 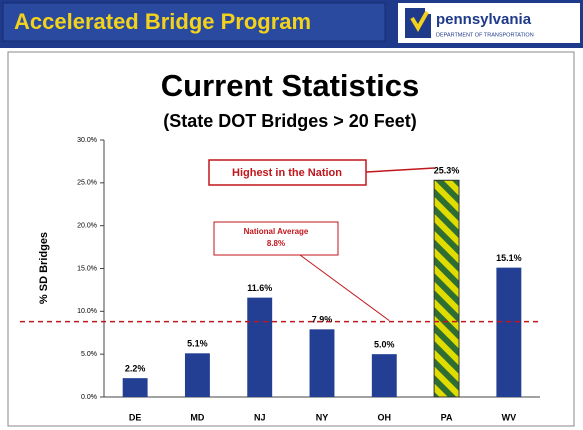 What do you see at coordinates (400, 170) in the screenshot?
I see `annotation-arrow` at bounding box center [400, 170].